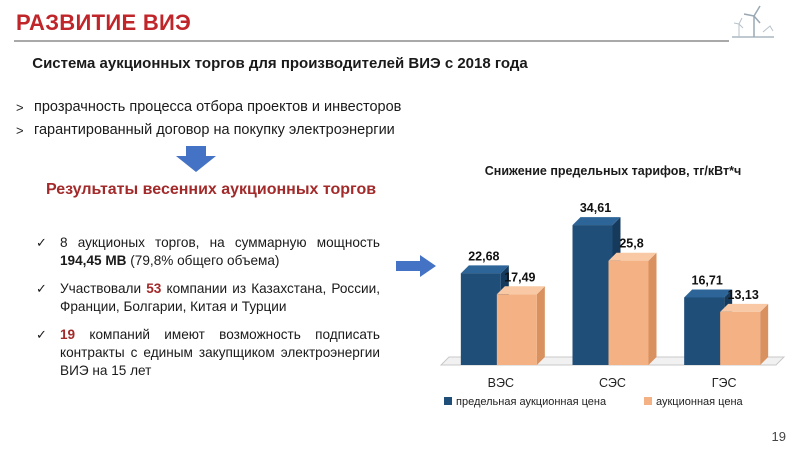  What do you see at coordinates (104, 22) in the screenshot?
I see `slide-title: РАЗВИТИЕ ВИЭ` at bounding box center [104, 22].